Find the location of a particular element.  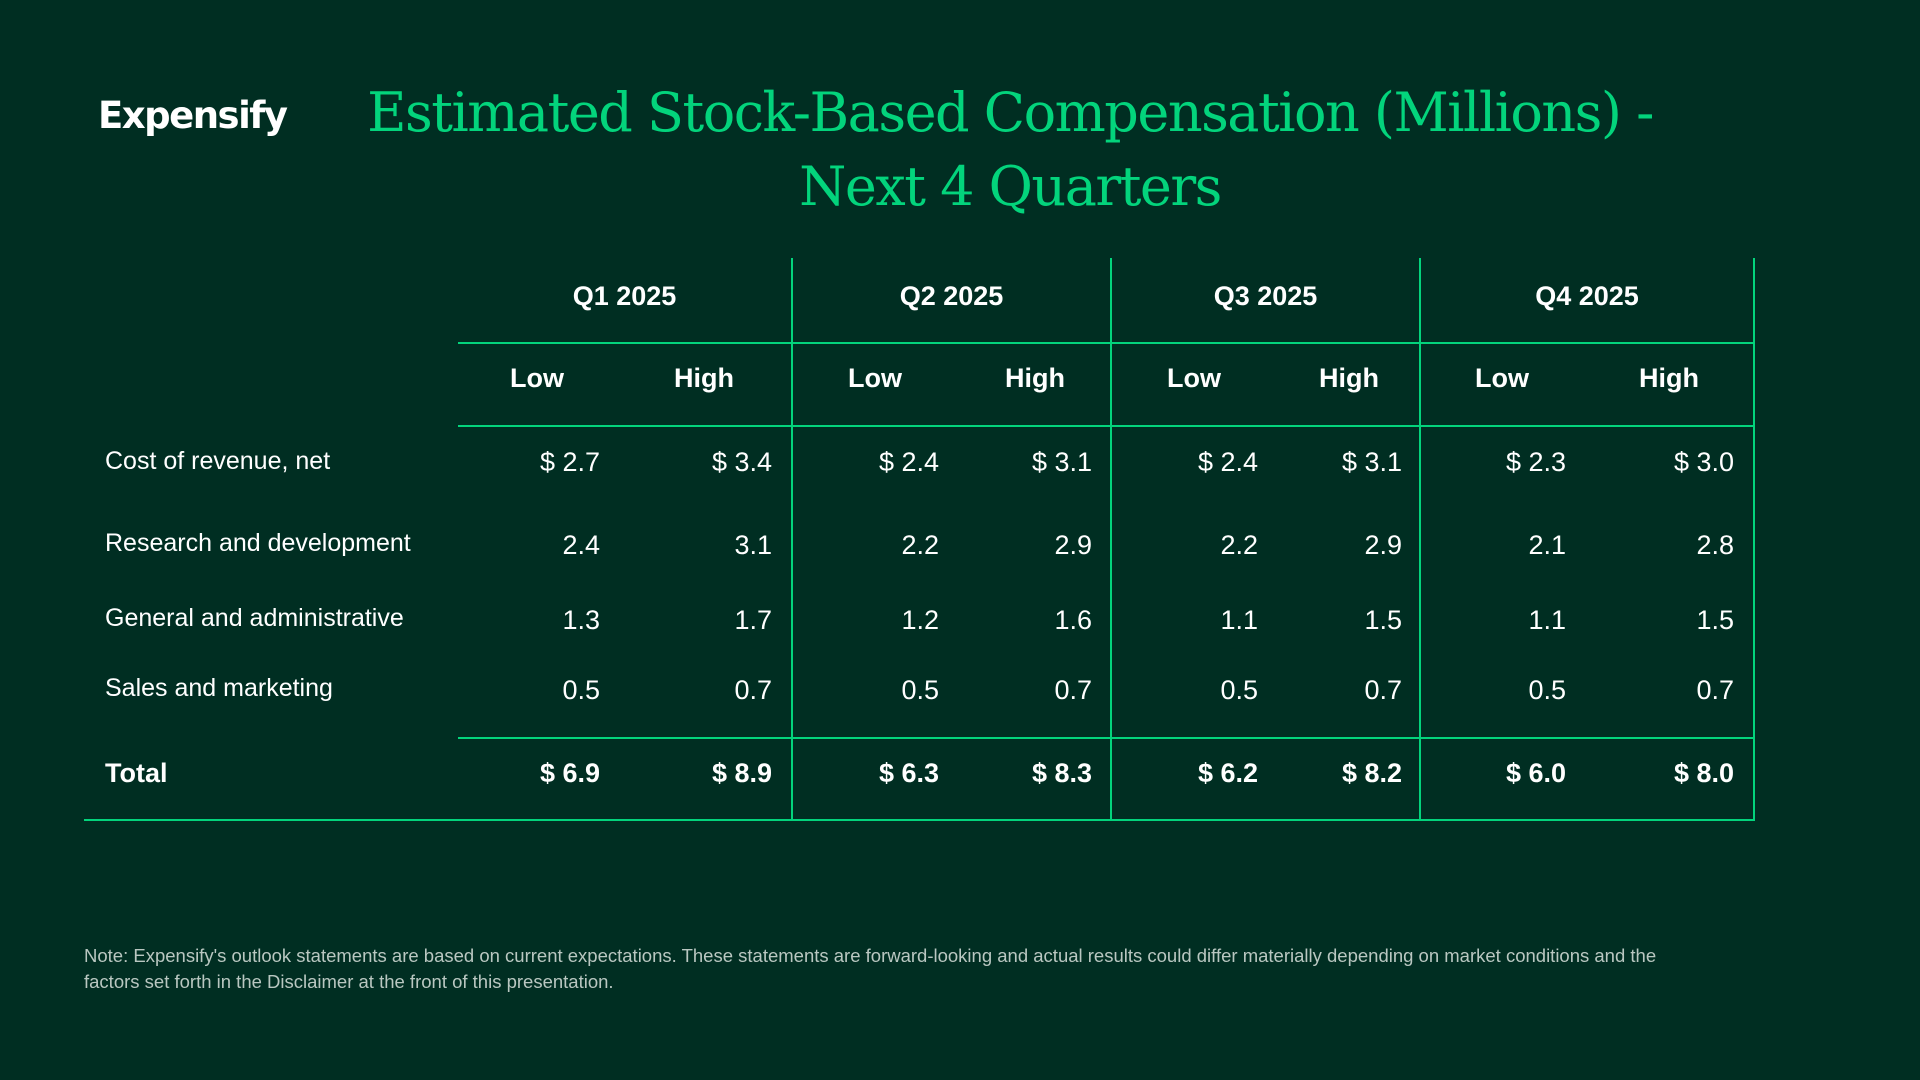

table-cell: 2.8 is located at coordinates (1715, 545).